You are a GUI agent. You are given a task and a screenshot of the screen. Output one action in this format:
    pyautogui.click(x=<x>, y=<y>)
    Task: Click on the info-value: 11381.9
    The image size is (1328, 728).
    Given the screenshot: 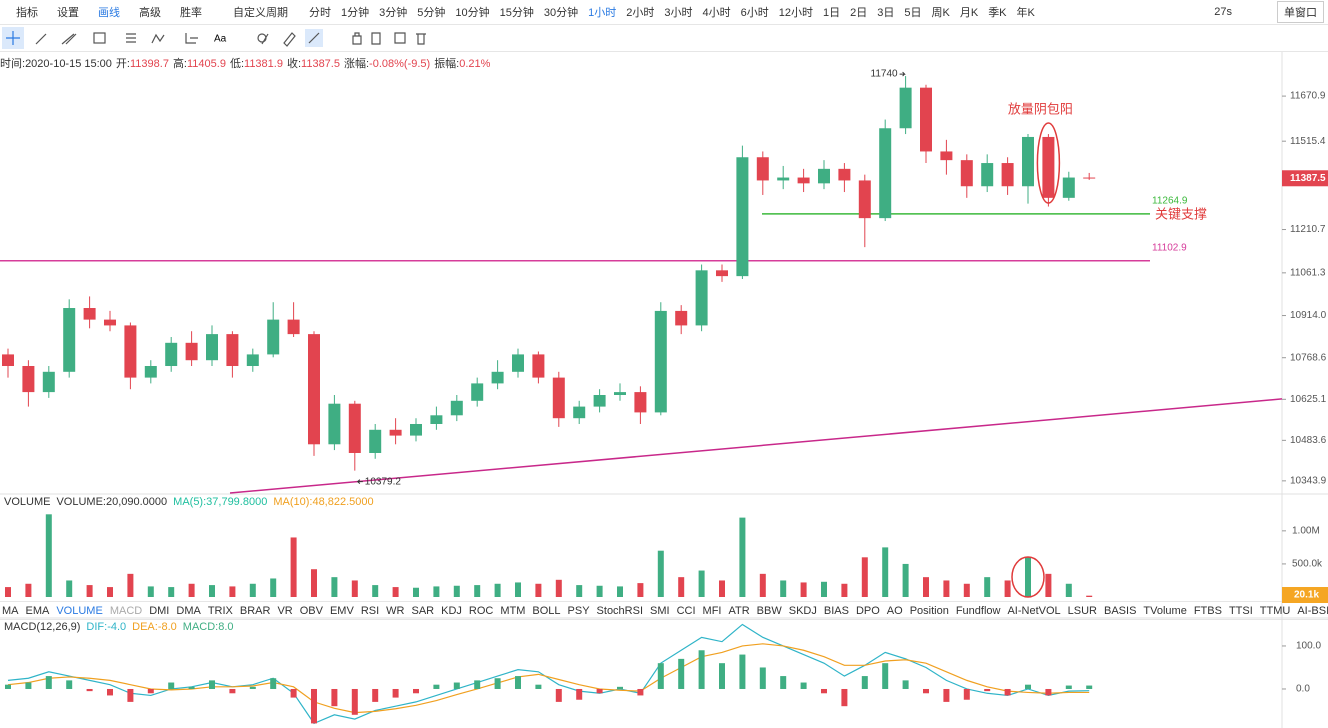 What is the action you would take?
    pyautogui.click(x=263, y=64)
    